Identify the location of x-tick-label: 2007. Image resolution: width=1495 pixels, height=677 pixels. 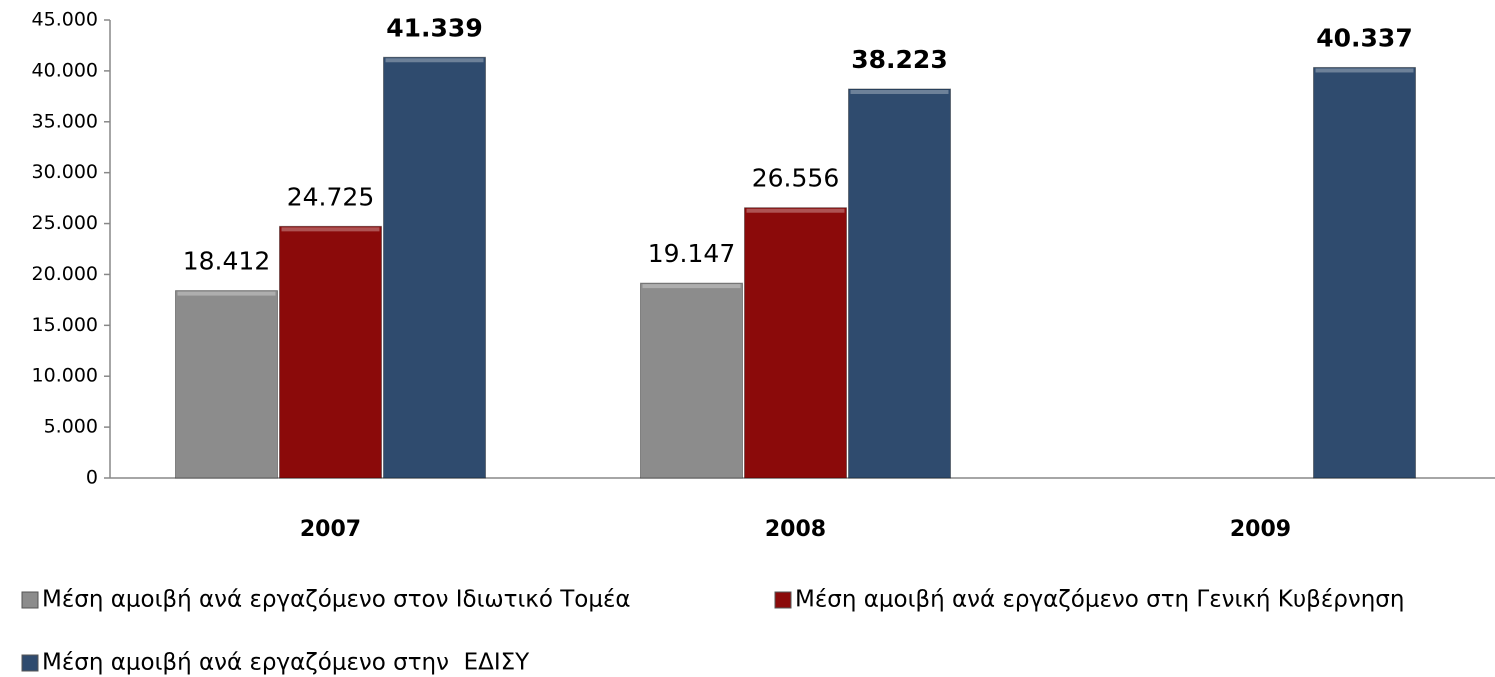
(330, 529).